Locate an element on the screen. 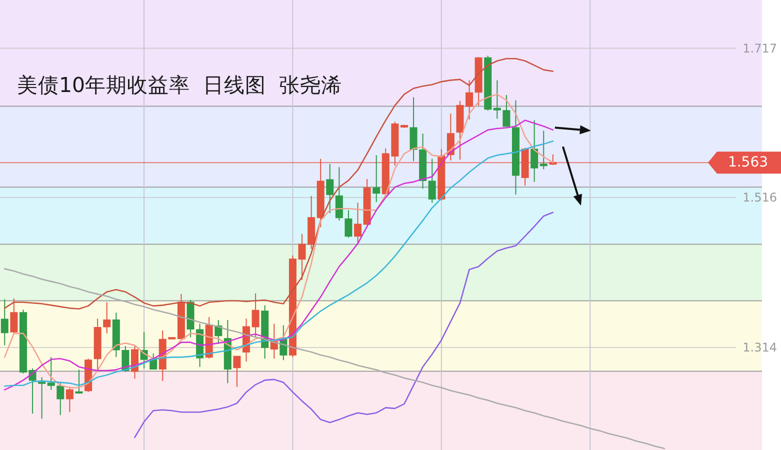 This screenshot has width=781, height=450. y-tick-label: 1.516 is located at coordinates (759, 197).